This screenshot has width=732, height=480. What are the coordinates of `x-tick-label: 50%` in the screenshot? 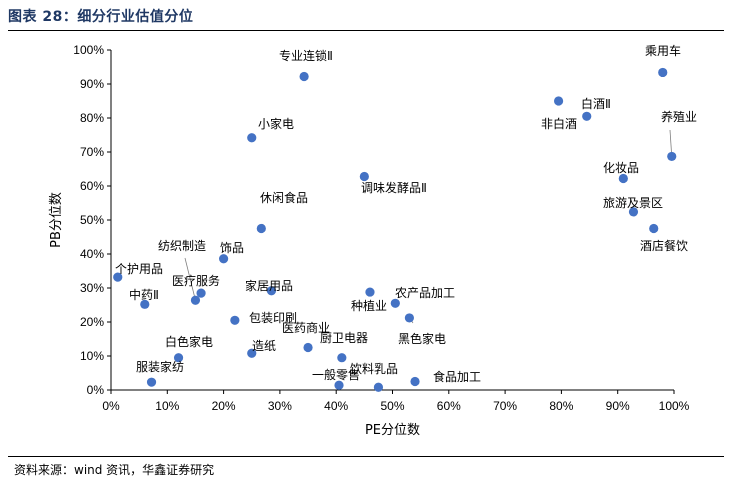 It's located at (392, 406).